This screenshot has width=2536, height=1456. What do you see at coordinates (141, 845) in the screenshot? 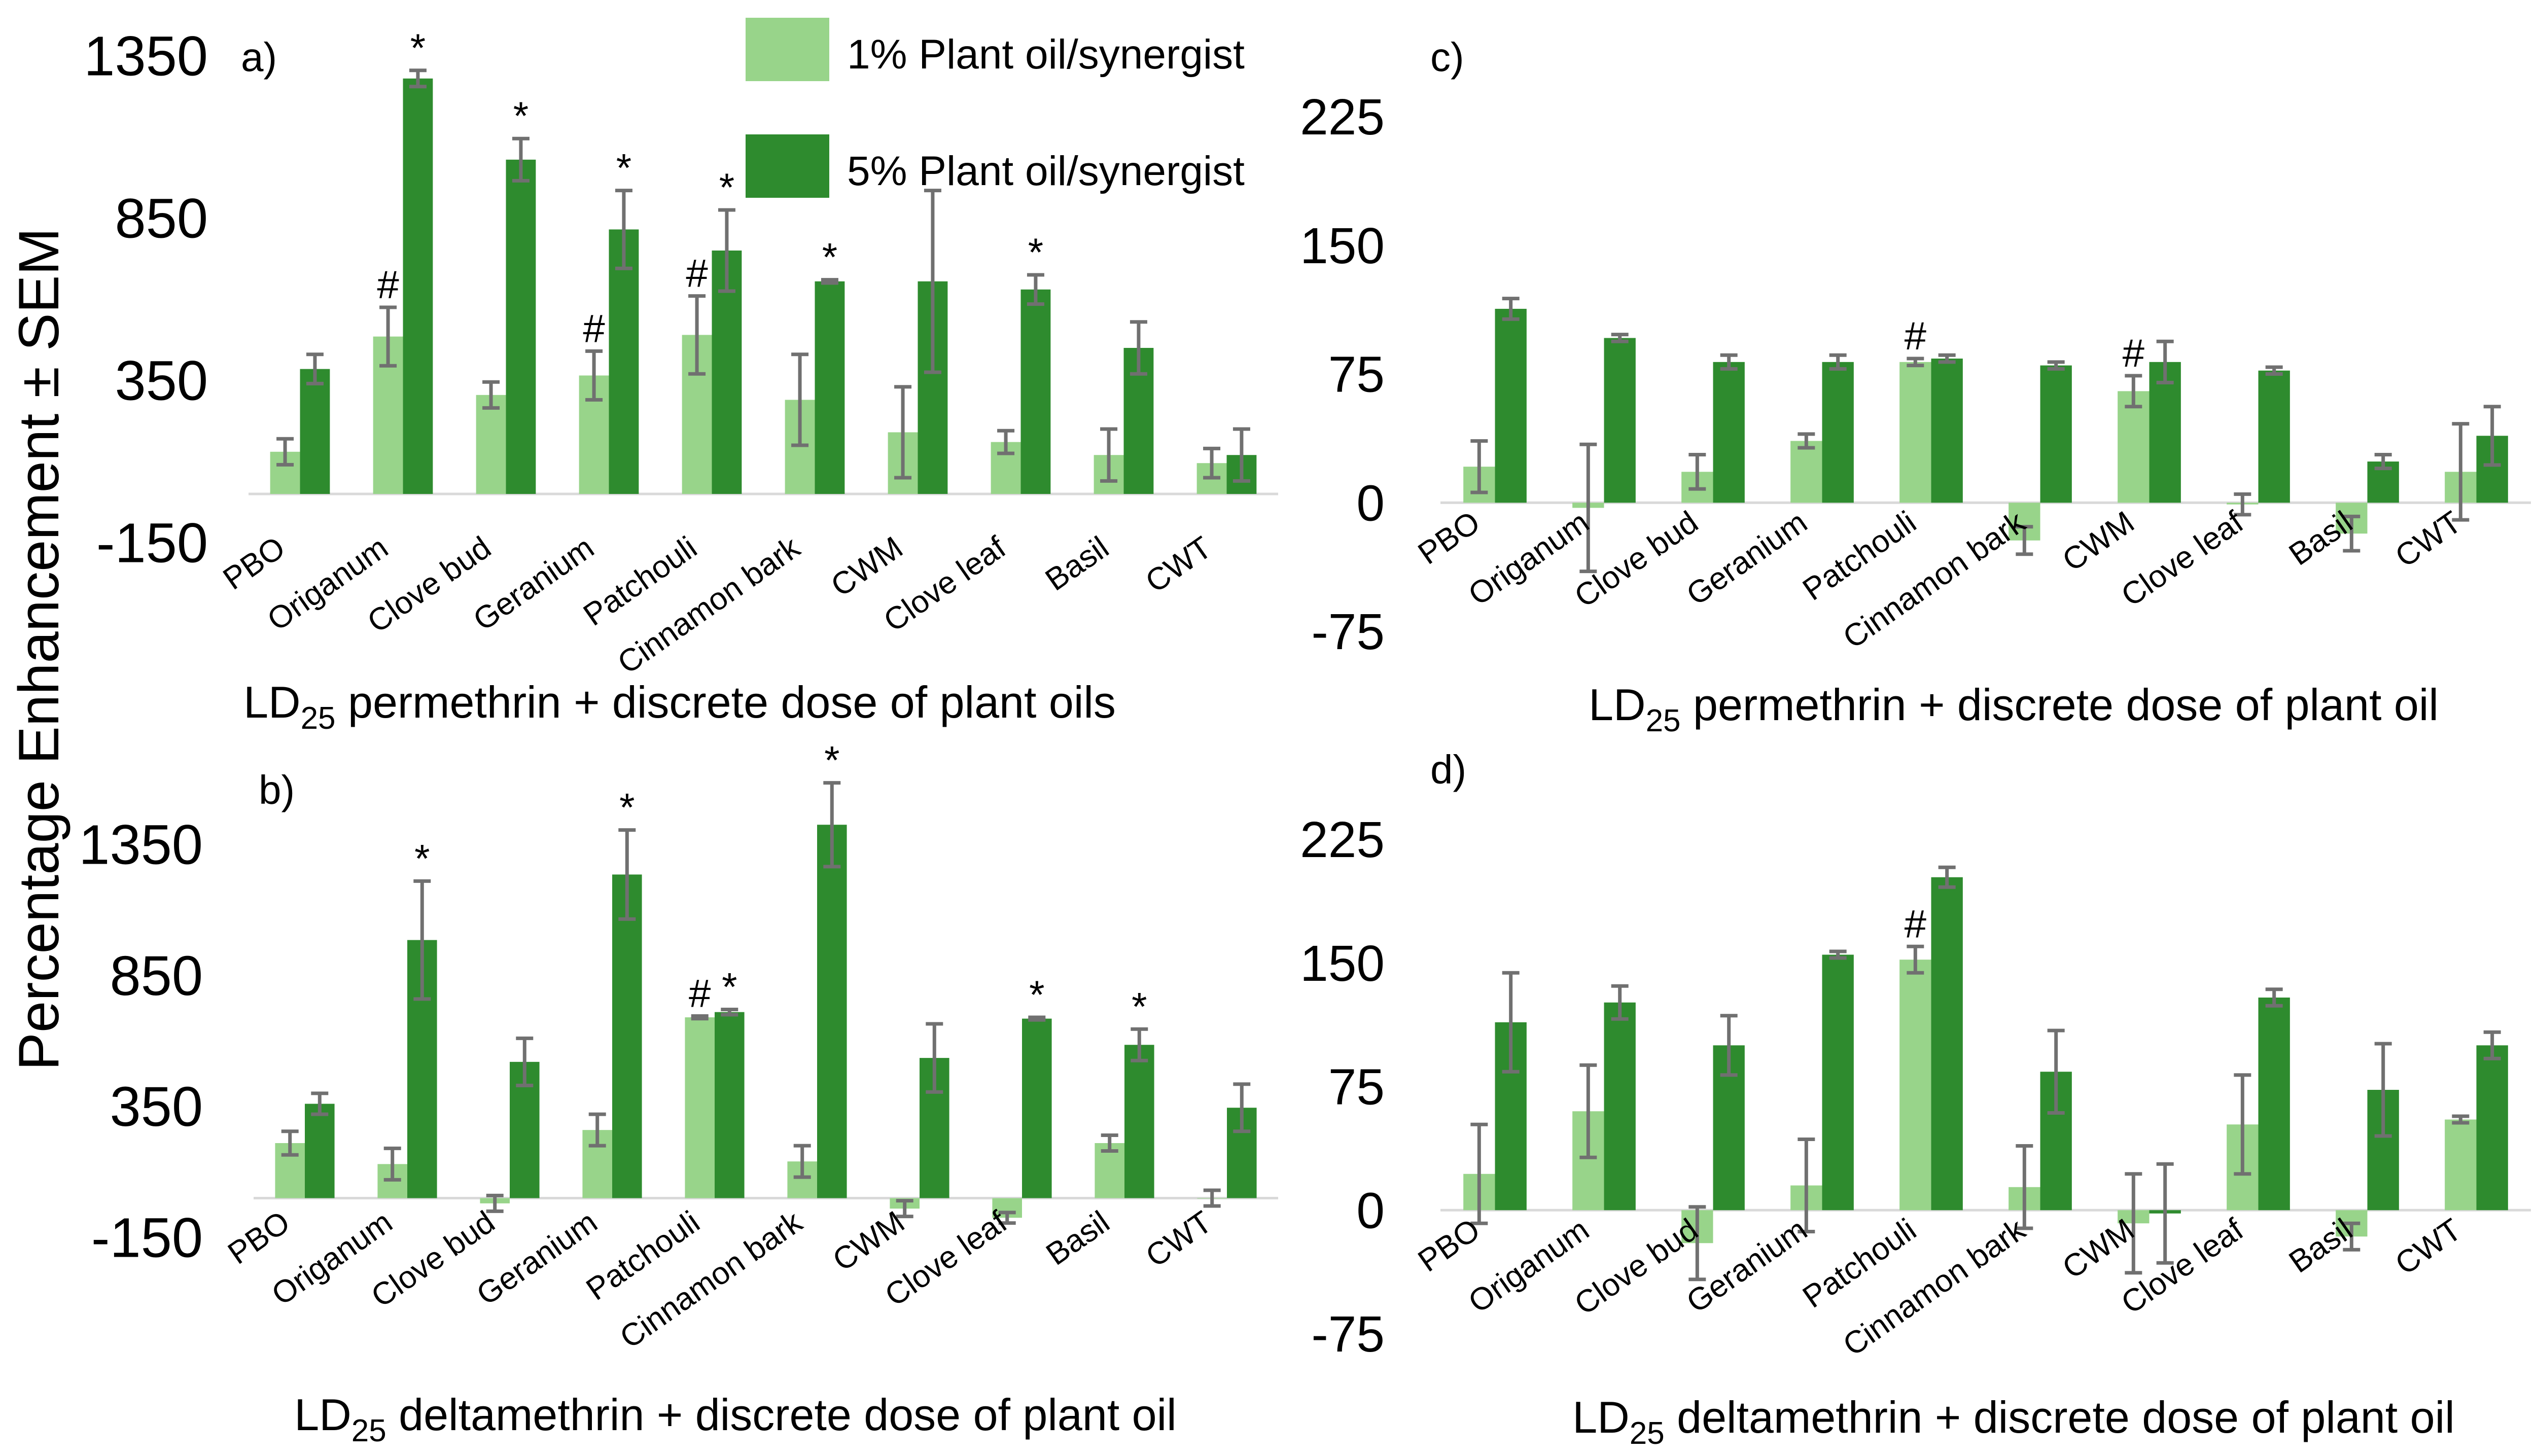
I see `y-tick-label: 1350` at bounding box center [141, 845].